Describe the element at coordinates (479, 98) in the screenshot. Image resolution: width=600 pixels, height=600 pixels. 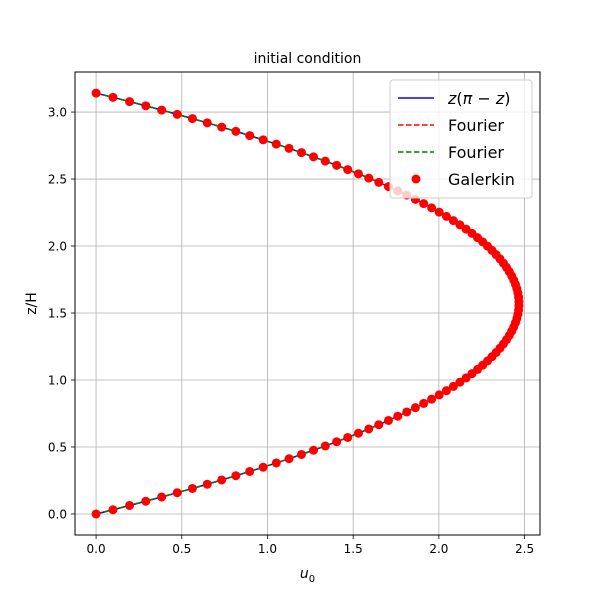
I see `legend-label-analytic: z(π − z)` at that location.